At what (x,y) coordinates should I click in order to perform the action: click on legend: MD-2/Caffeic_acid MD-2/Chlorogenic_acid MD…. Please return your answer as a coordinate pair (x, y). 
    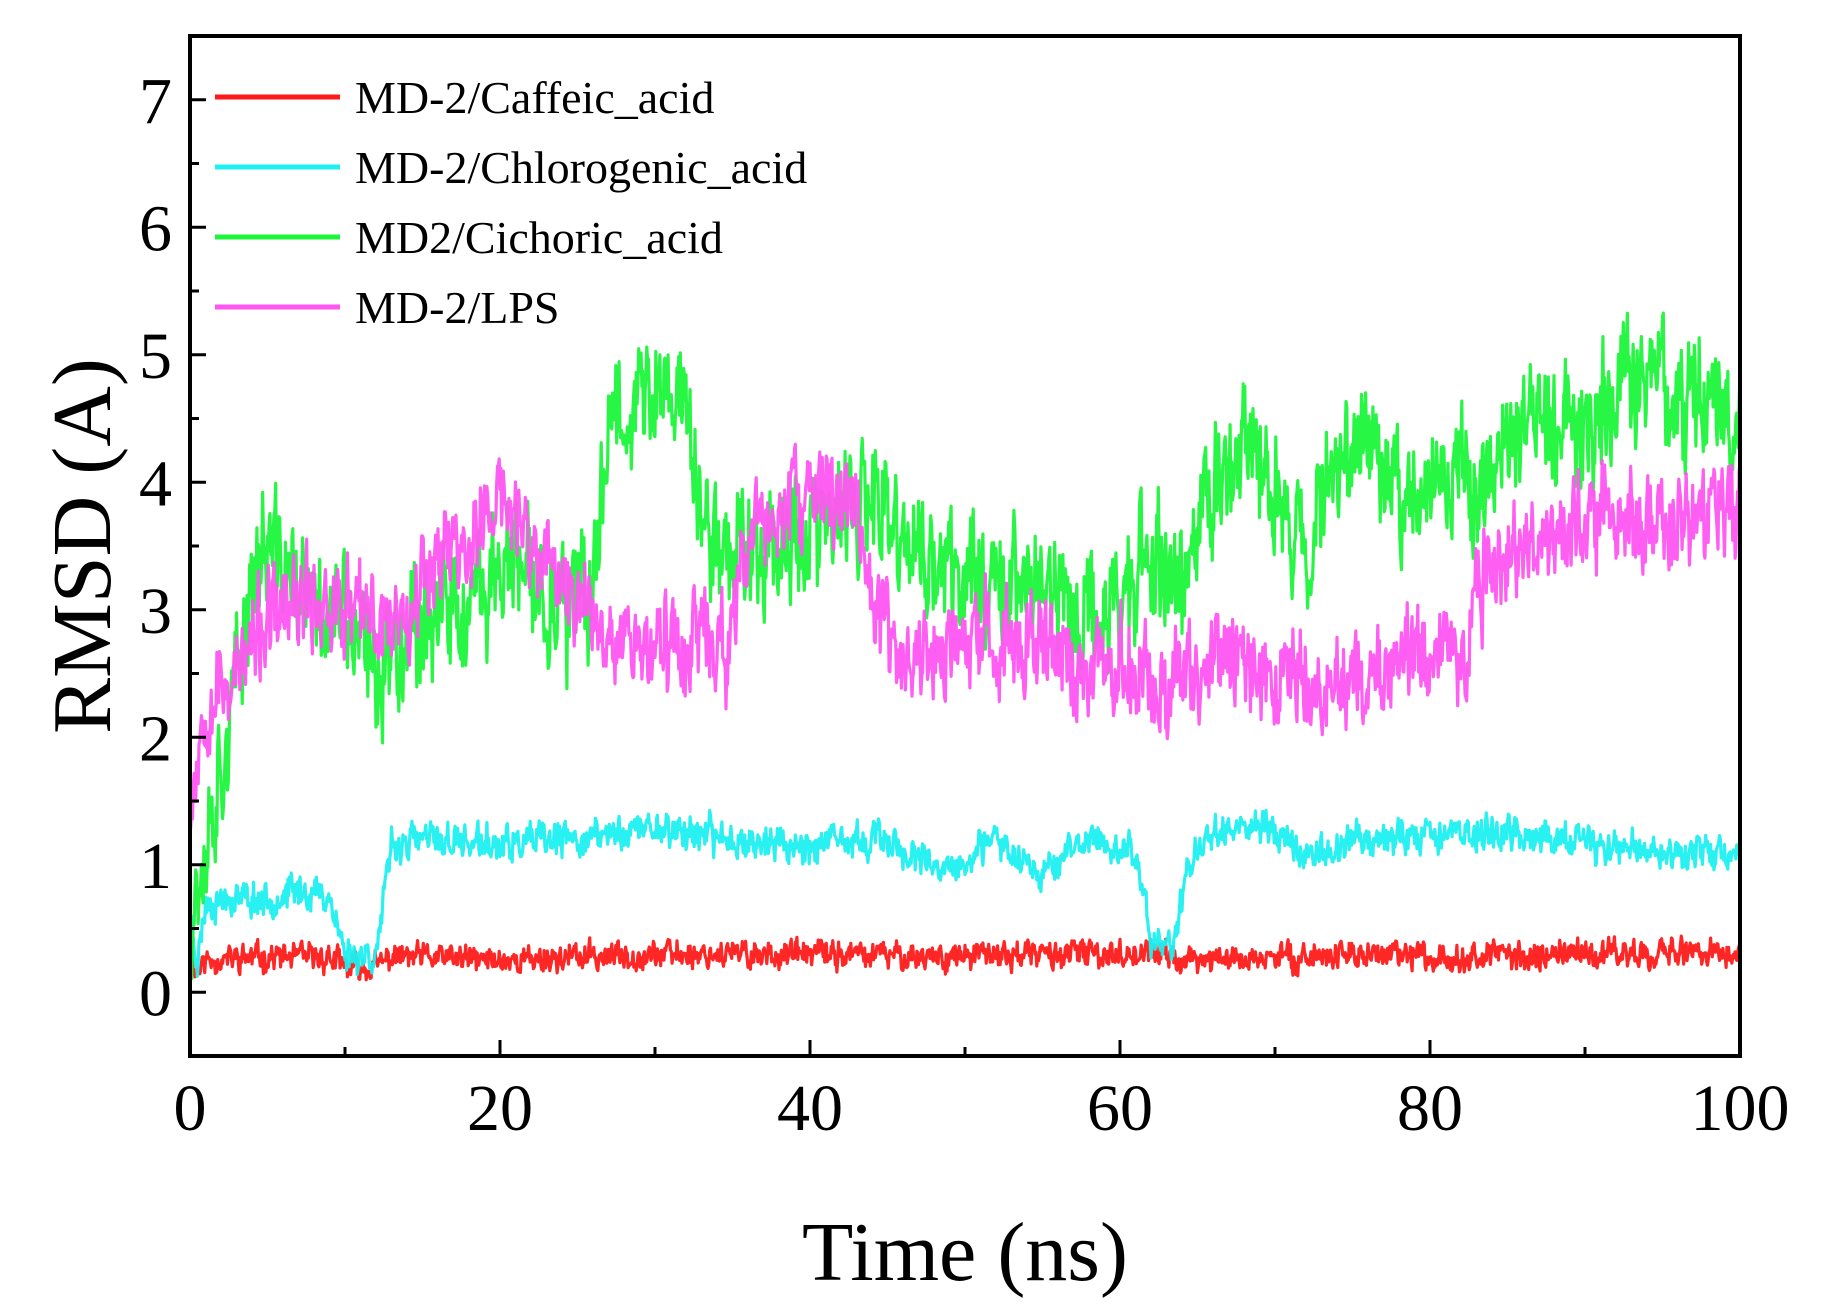
    Looking at the image, I should click on (511, 202).